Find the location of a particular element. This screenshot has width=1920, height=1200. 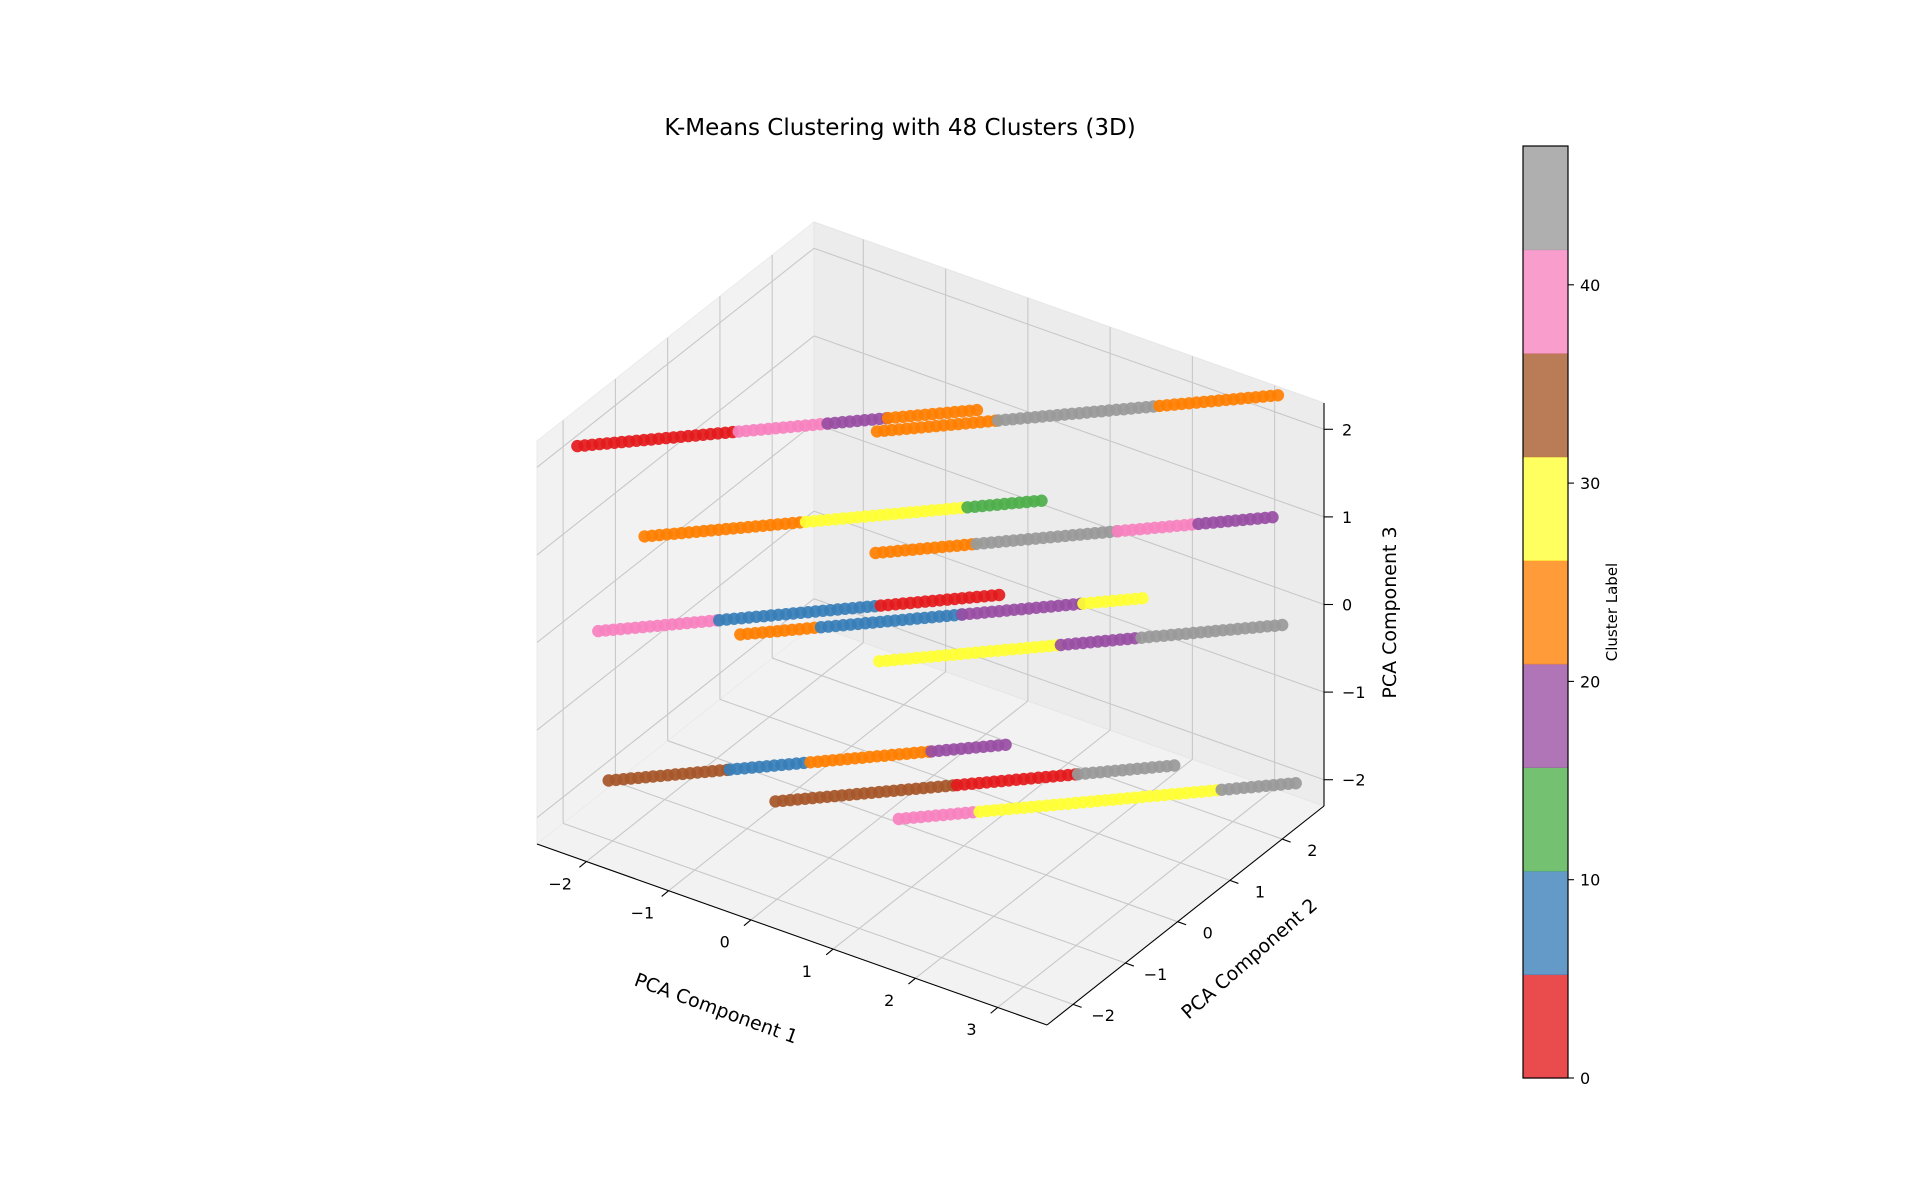

y-axis-label: PCA Component 2 is located at coordinates (1249, 959).